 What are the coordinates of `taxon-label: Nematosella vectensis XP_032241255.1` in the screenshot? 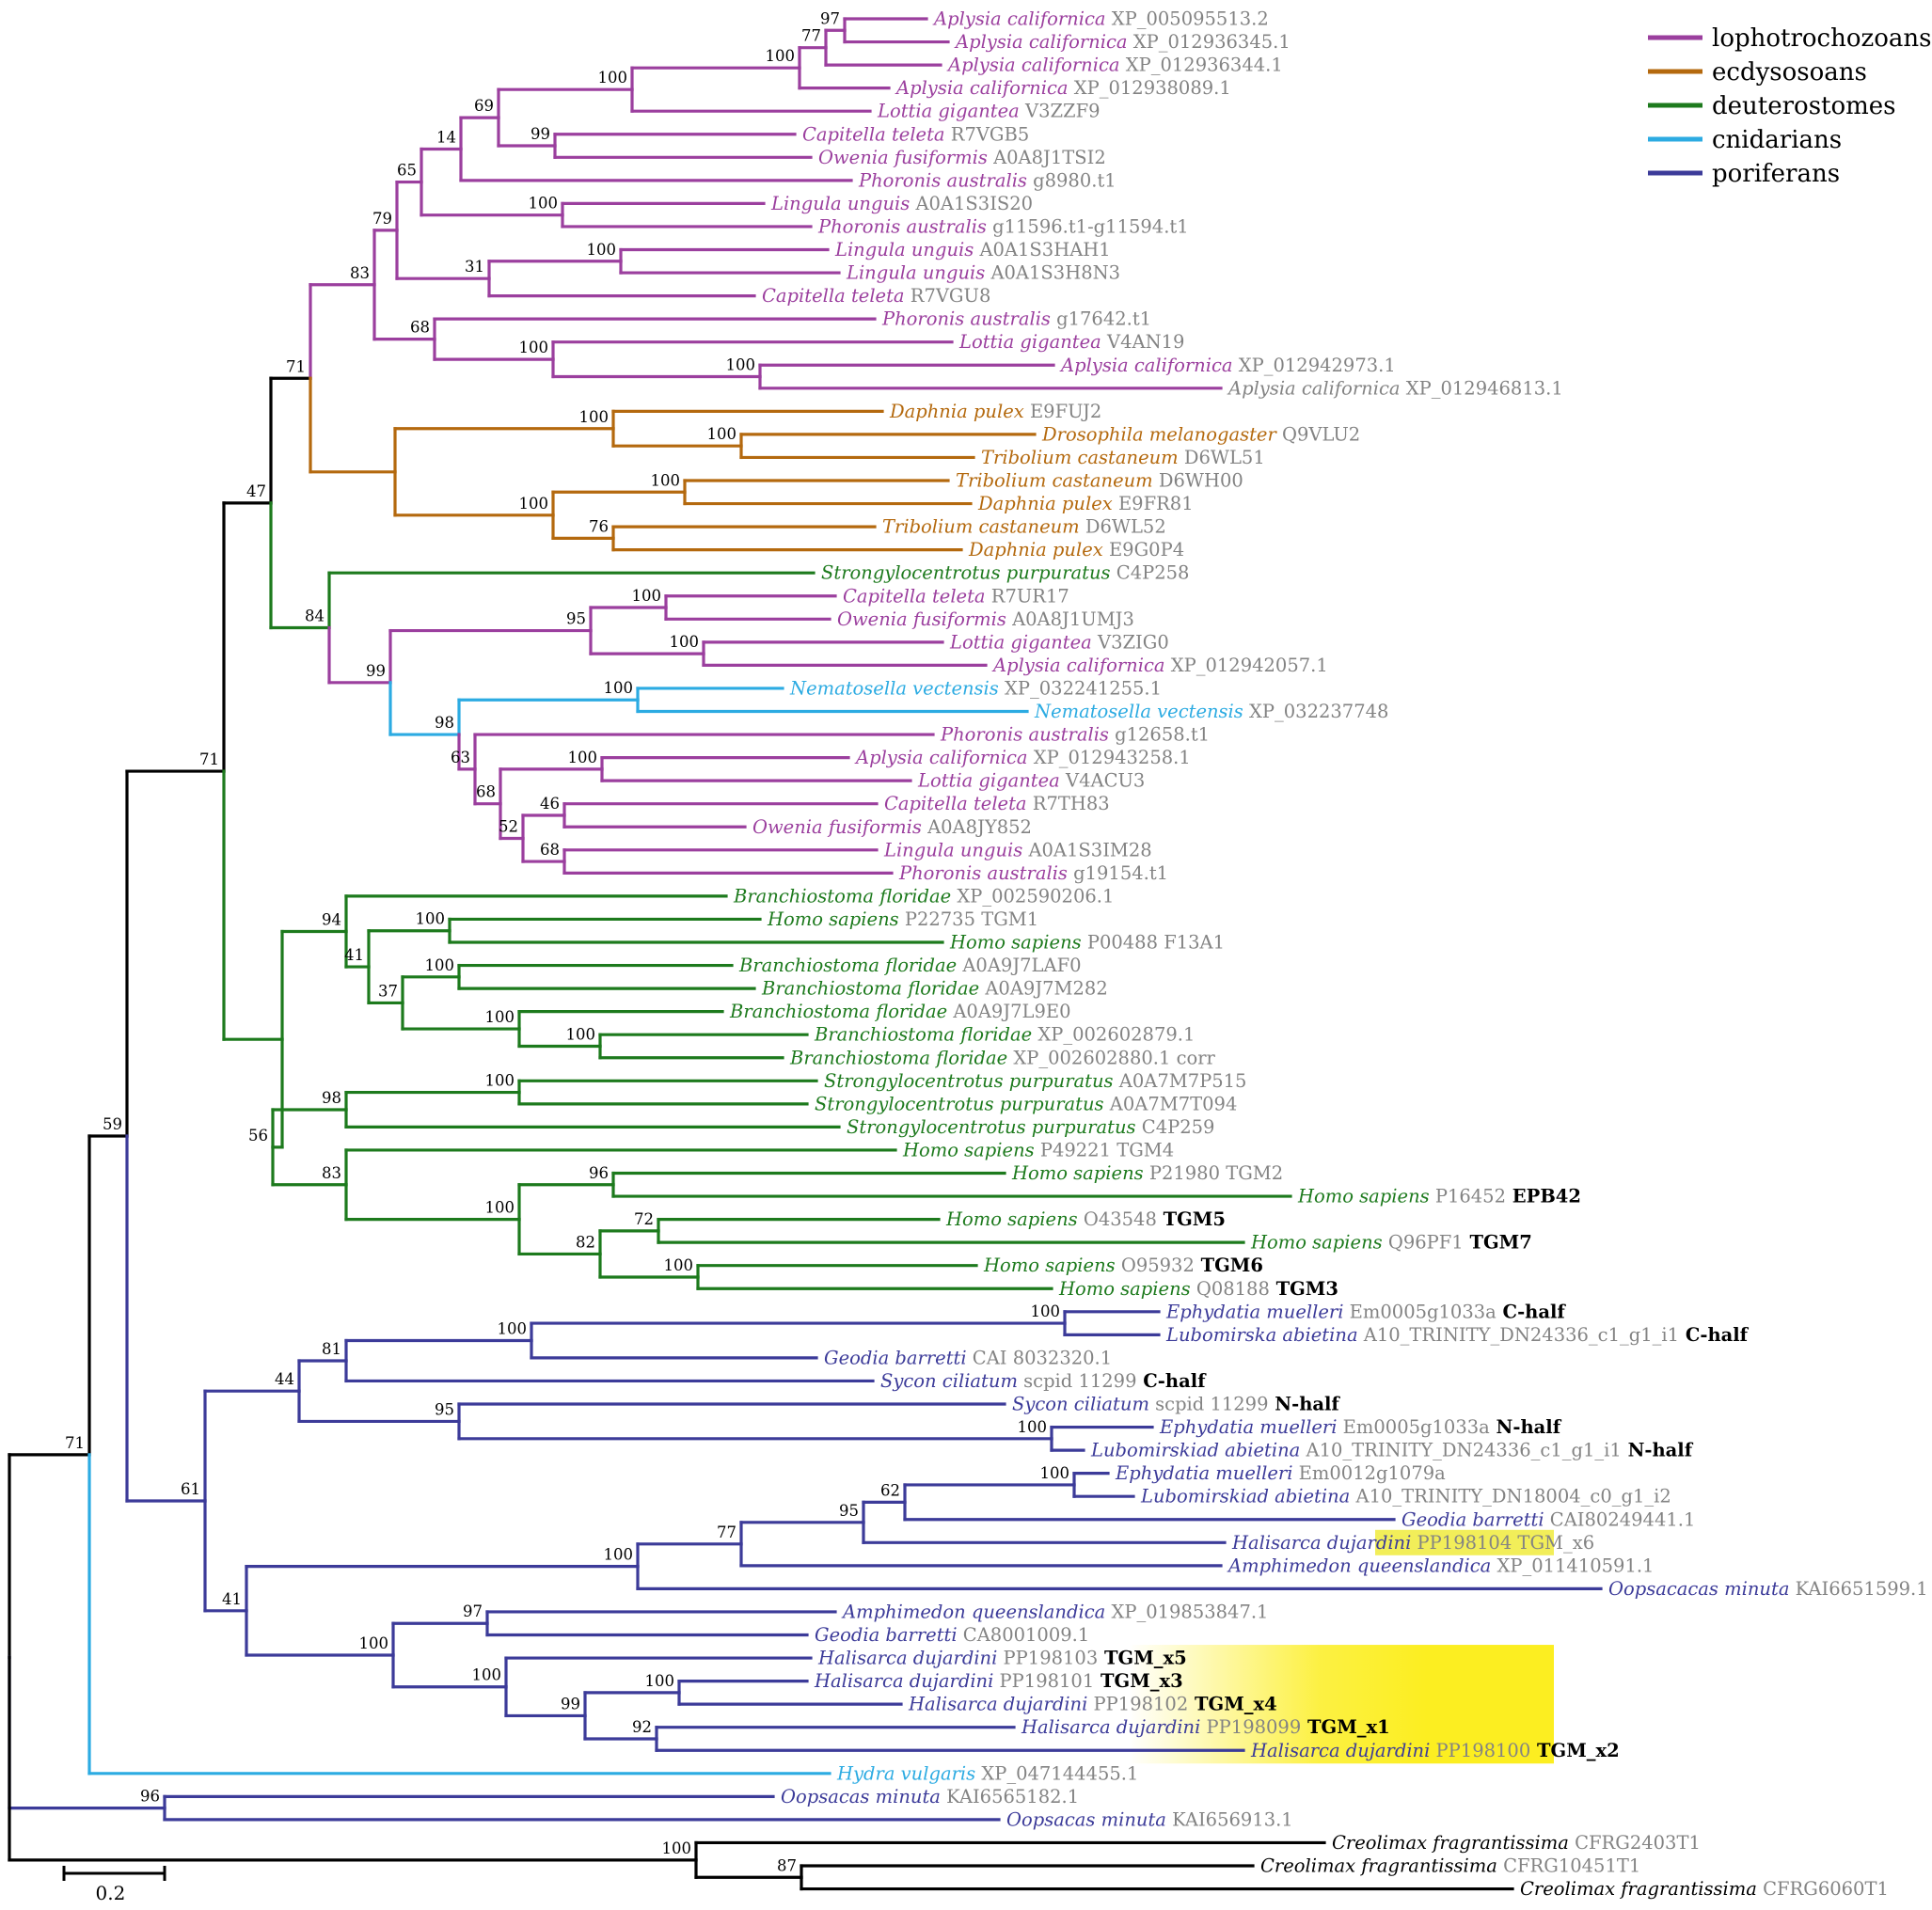 It's located at (976, 688).